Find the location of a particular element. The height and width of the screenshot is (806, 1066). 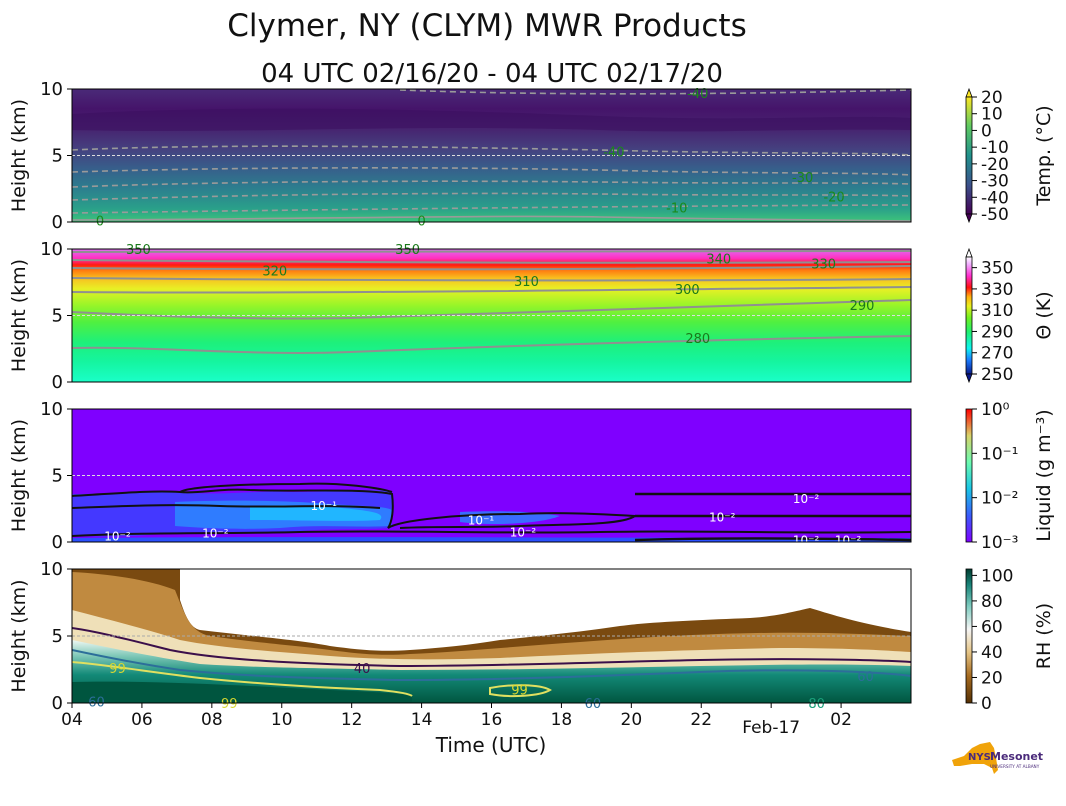

x-tick-label: 10 is located at coordinates (282, 720).